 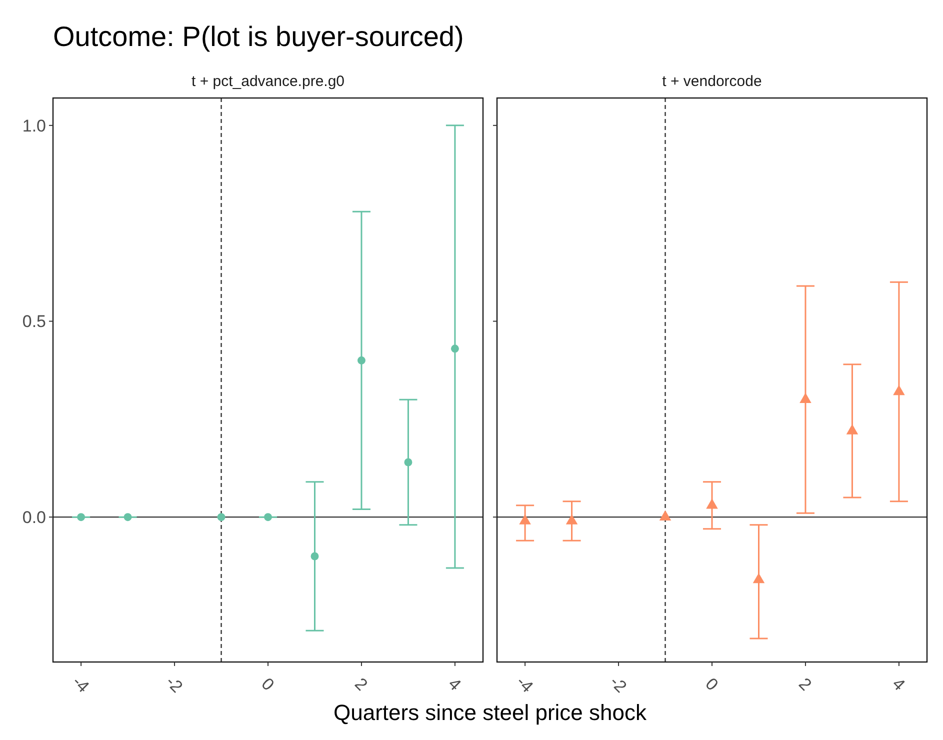 I want to click on chart-subtitle: t + vendorcode, so click(x=712, y=81).